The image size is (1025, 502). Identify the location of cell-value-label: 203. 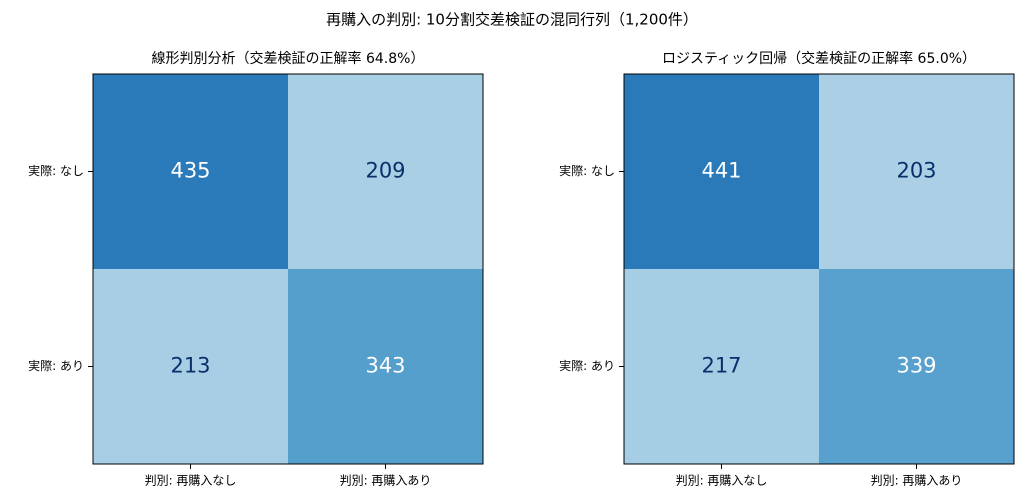
(916, 171).